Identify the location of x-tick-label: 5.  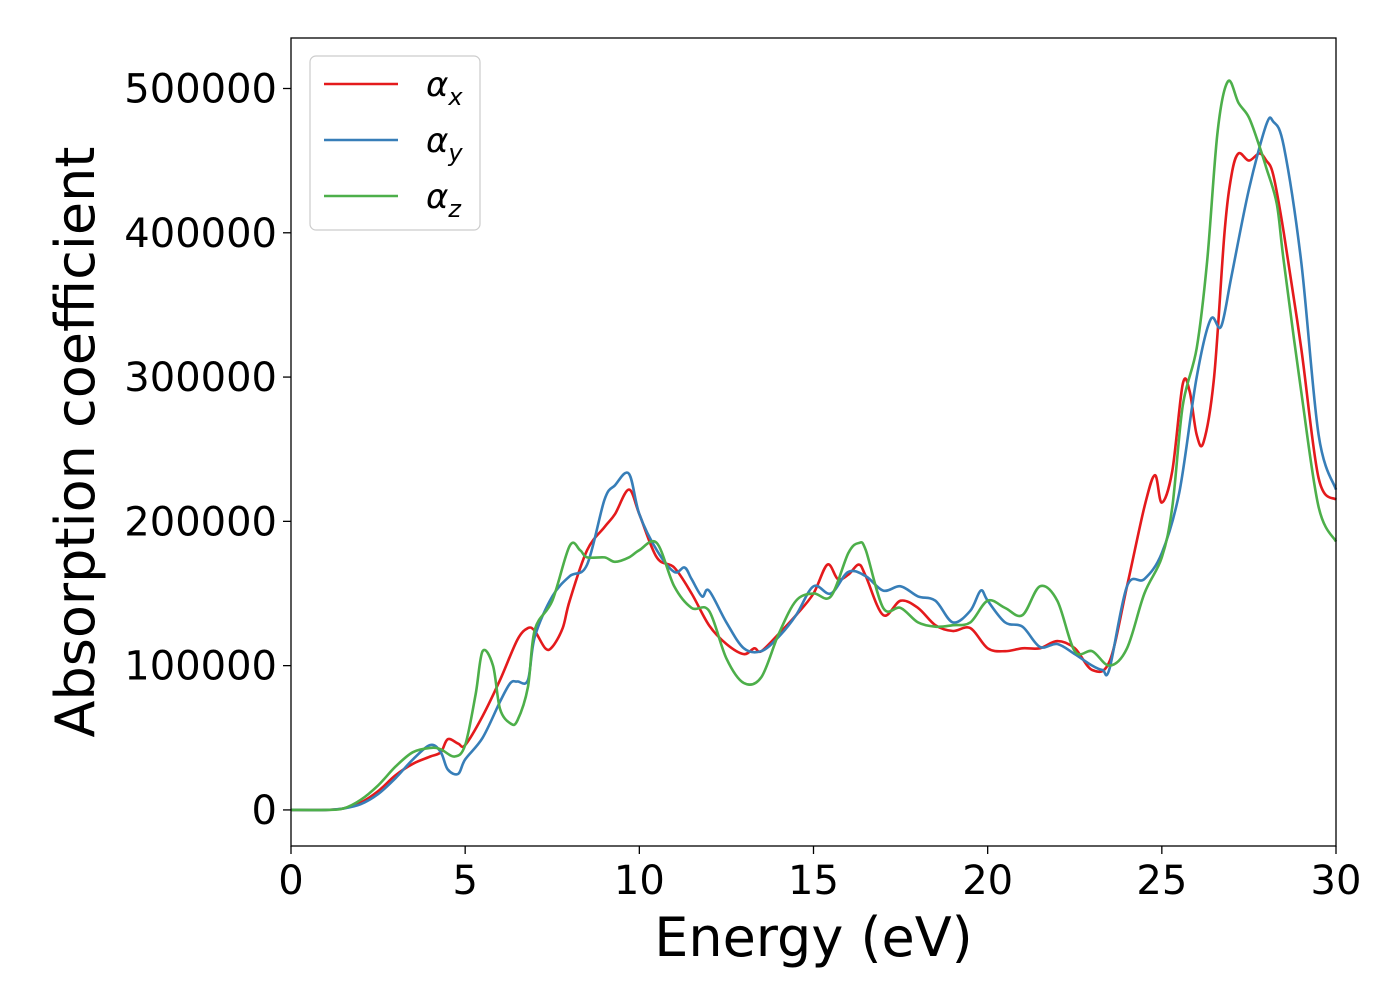
(464, 881).